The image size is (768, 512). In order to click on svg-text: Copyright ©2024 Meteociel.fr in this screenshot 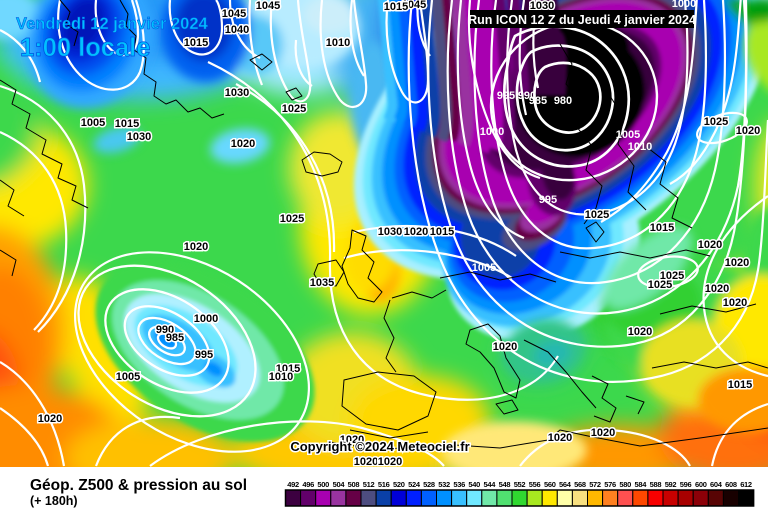, I will do `click(379, 446)`.